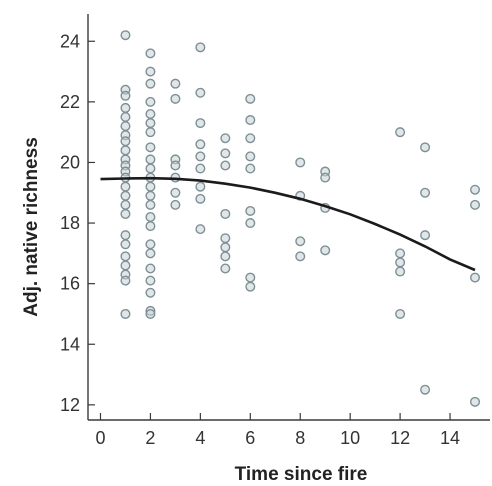 The image size is (492, 486). I want to click on x-tick-label: 2, so click(150, 438).